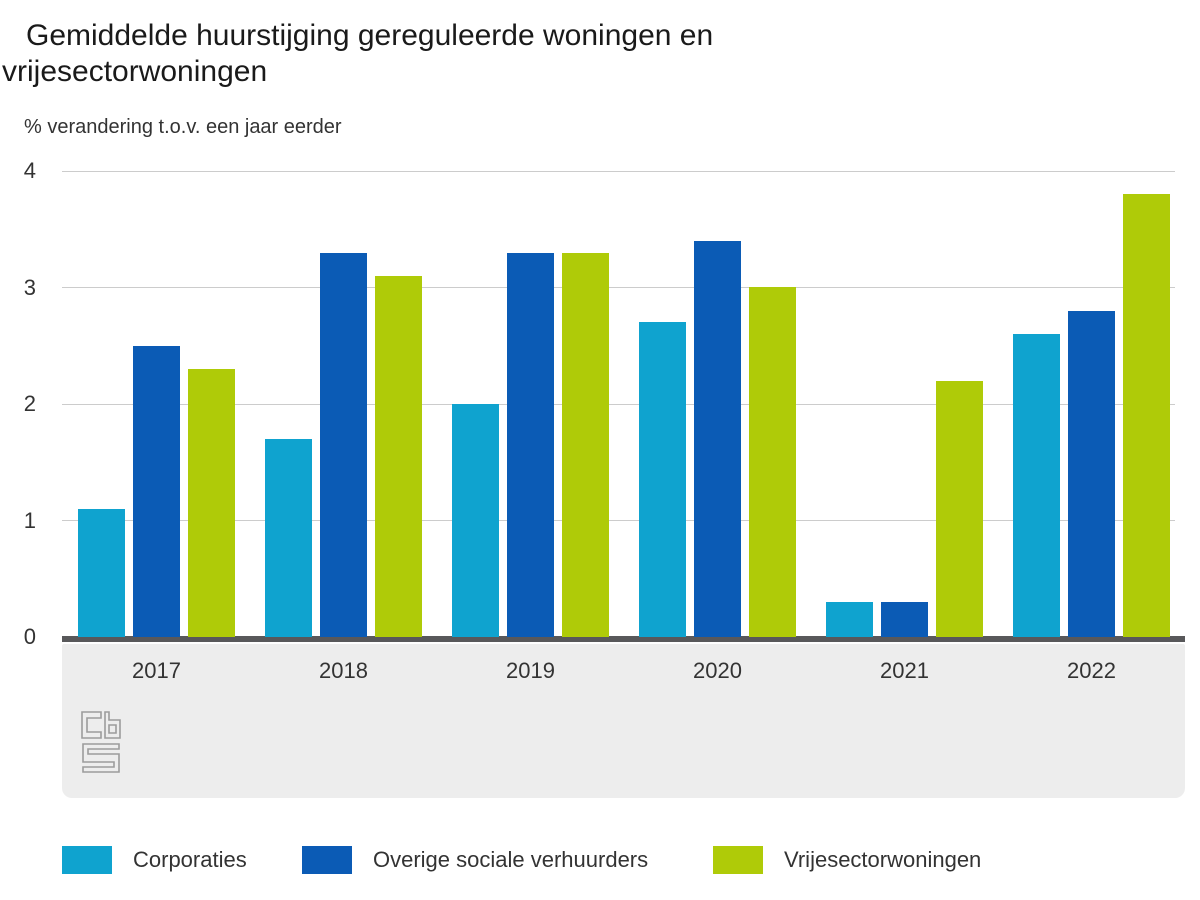 The width and height of the screenshot is (1200, 900). What do you see at coordinates (904, 619) in the screenshot?
I see `bar-2021-overige-sociale-verhuurders` at bounding box center [904, 619].